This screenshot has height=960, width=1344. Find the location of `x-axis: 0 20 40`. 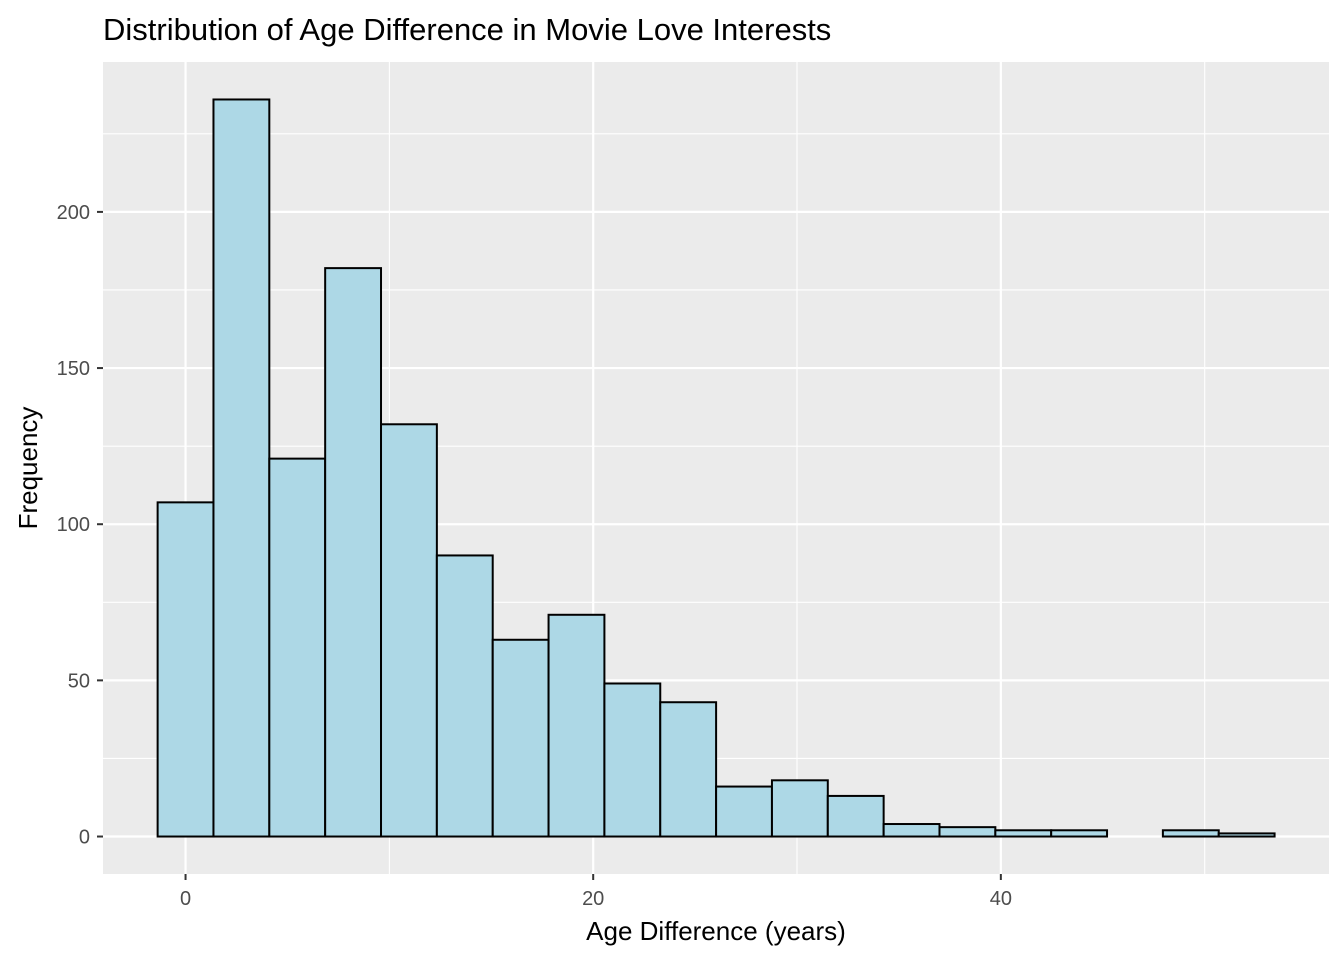

x-axis: 0 20 40 is located at coordinates (596, 892).